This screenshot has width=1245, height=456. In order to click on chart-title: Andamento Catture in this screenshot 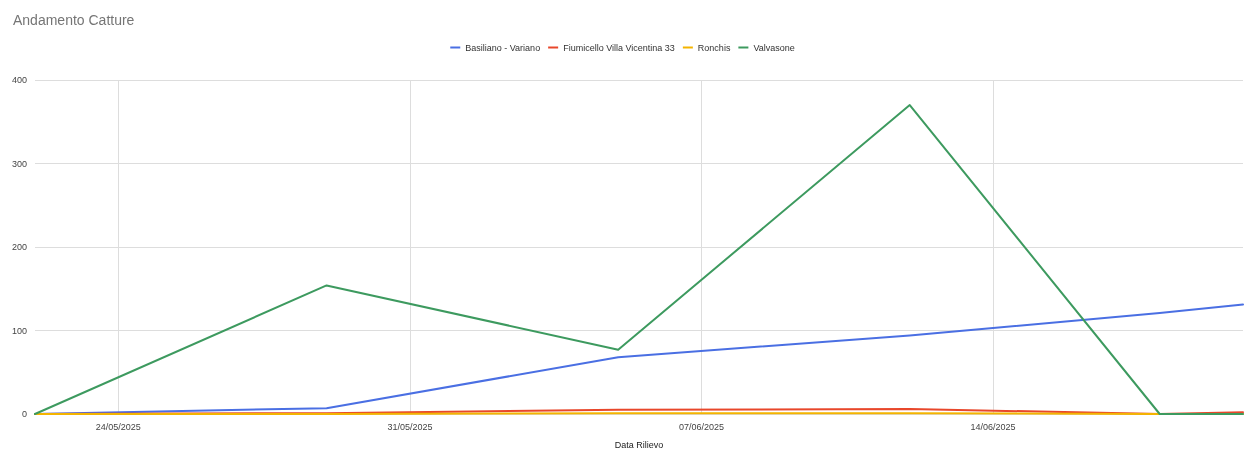, I will do `click(74, 20)`.